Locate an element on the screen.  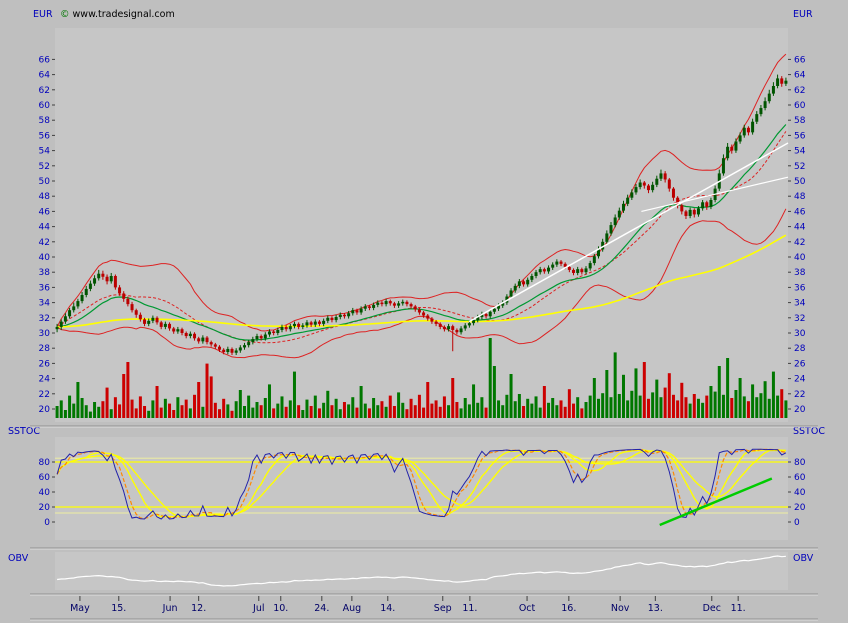
sstoc-panel: 0 0 20 20 40 40 60 60 80 80 is located at coordinates (422, 488).